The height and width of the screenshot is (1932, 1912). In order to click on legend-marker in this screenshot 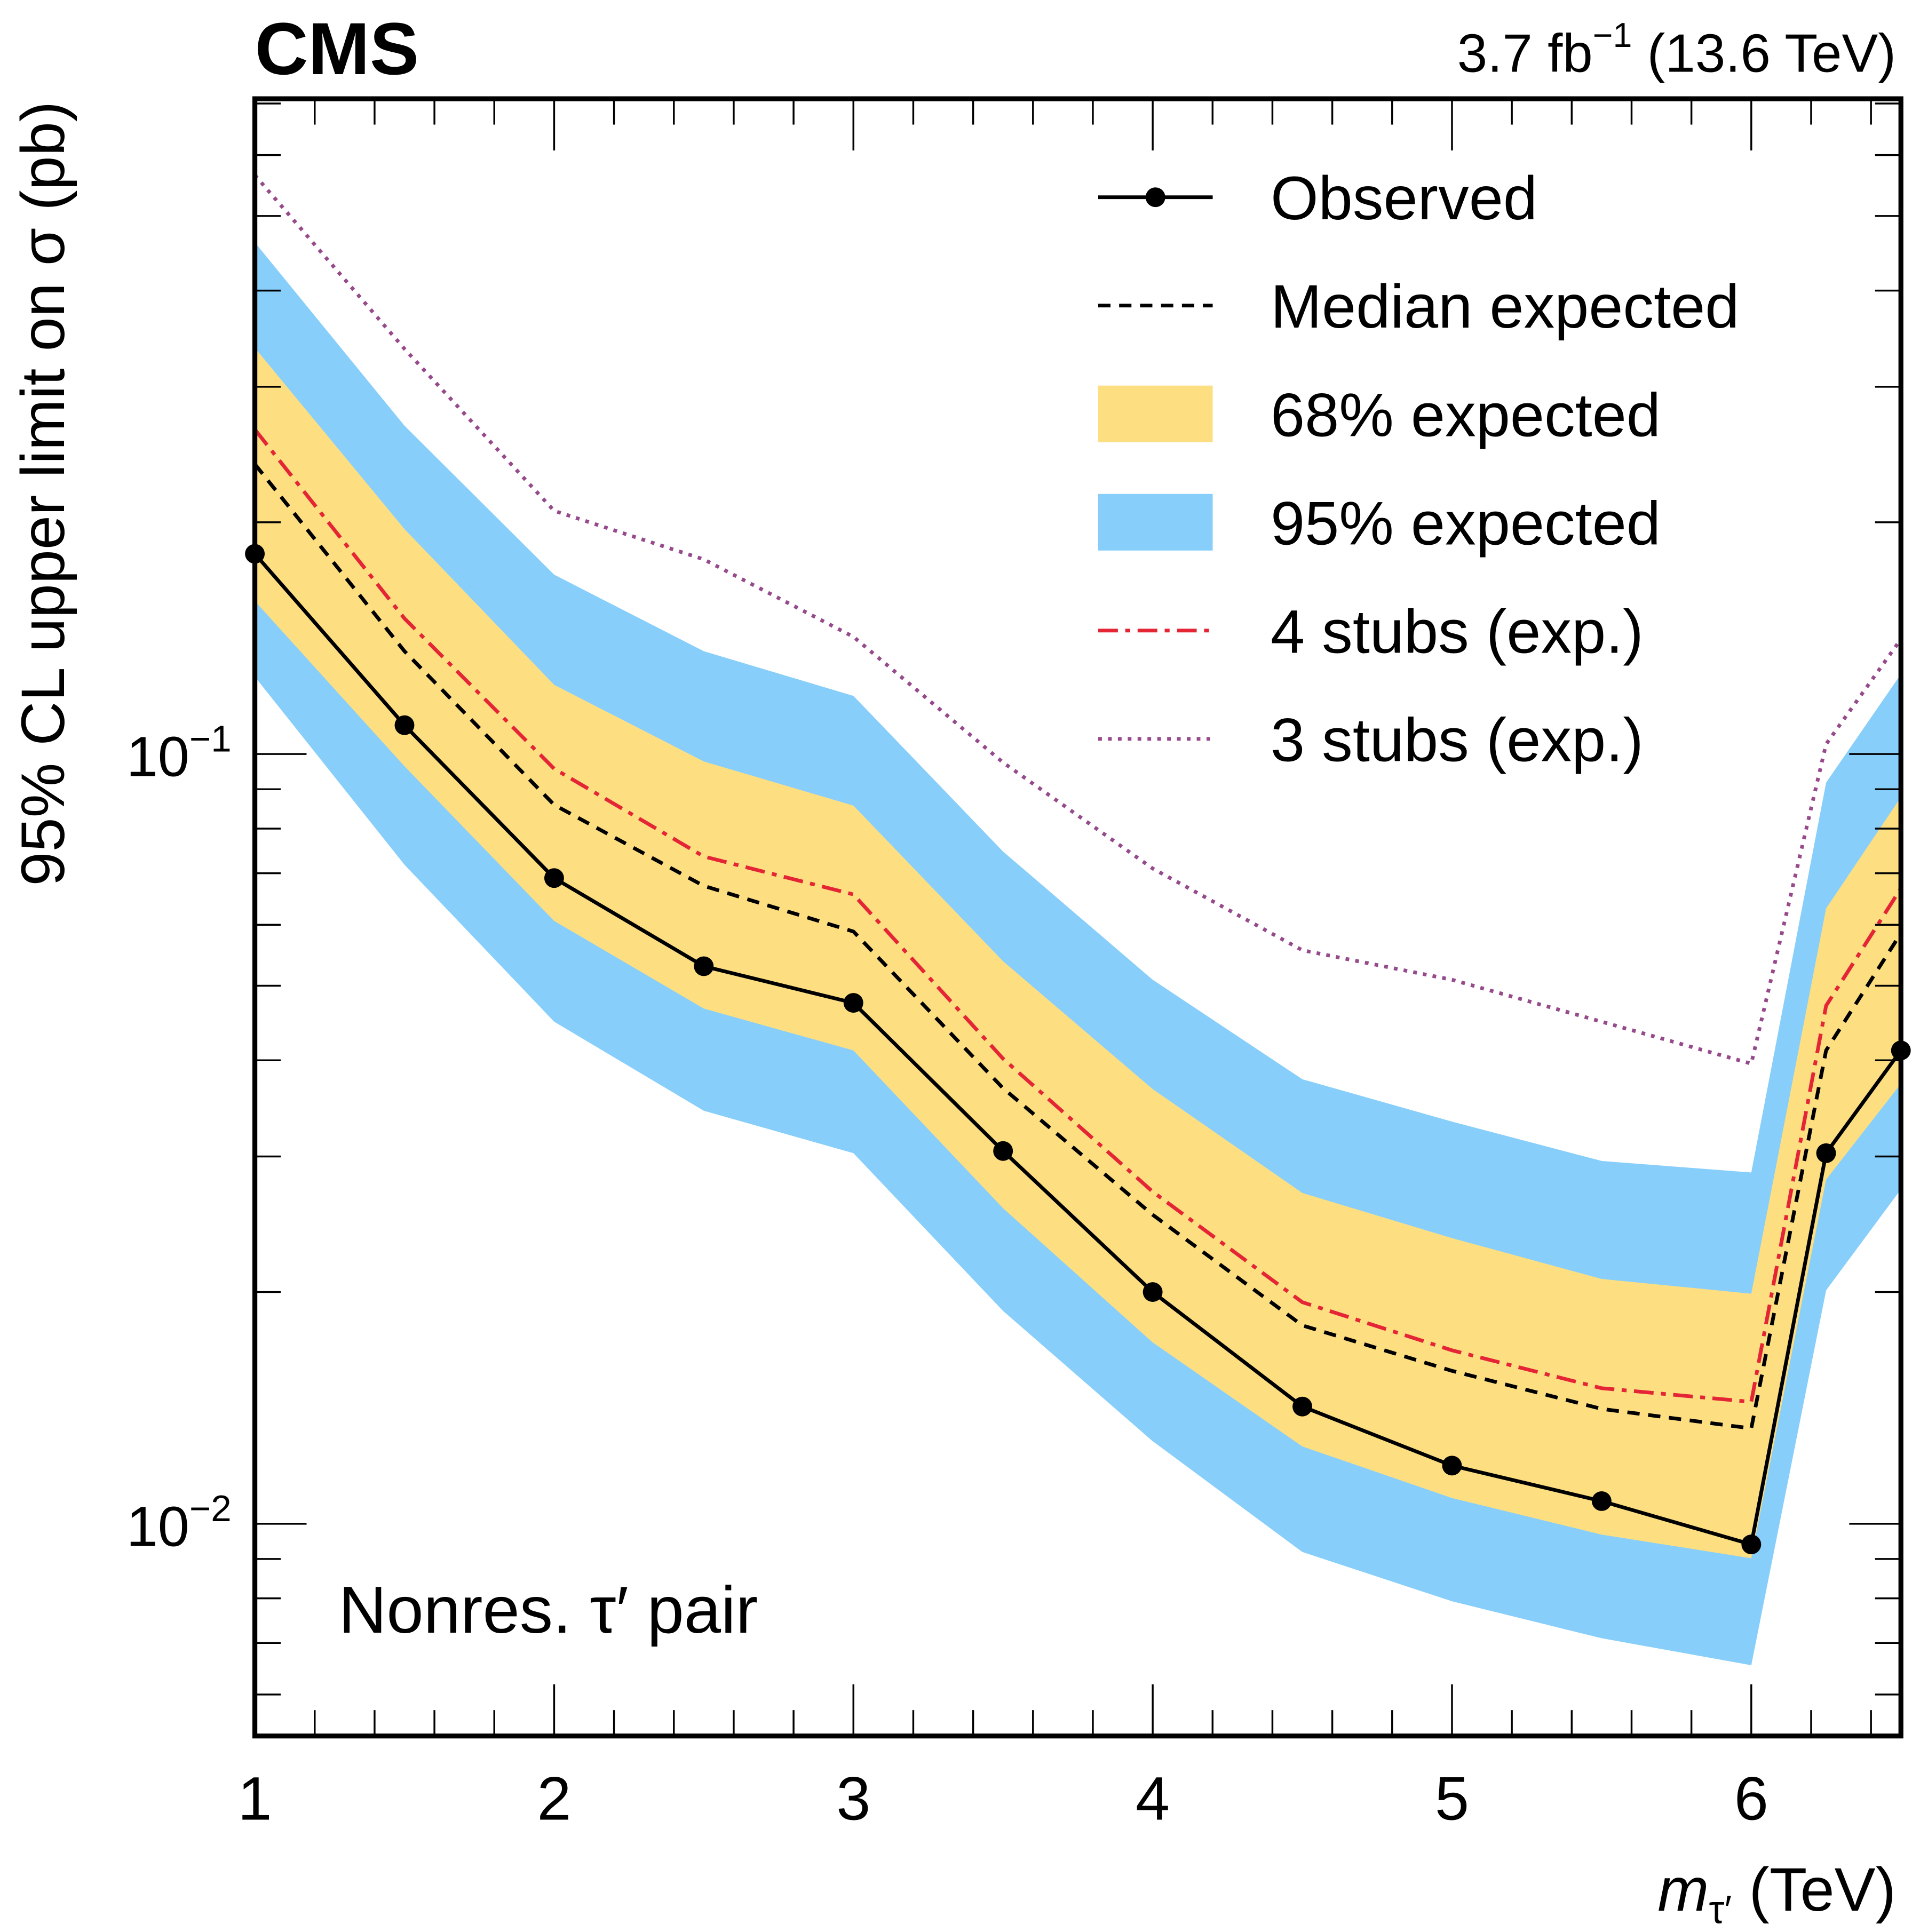, I will do `click(1155, 197)`.